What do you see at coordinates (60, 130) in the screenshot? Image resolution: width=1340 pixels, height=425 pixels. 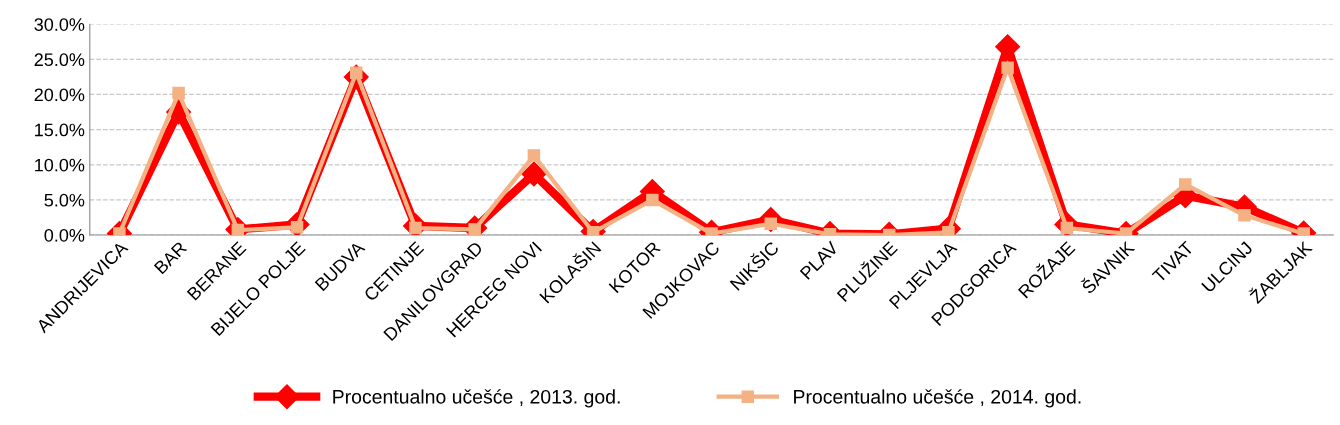 I see `y-tick-label: 15.0%` at bounding box center [60, 130].